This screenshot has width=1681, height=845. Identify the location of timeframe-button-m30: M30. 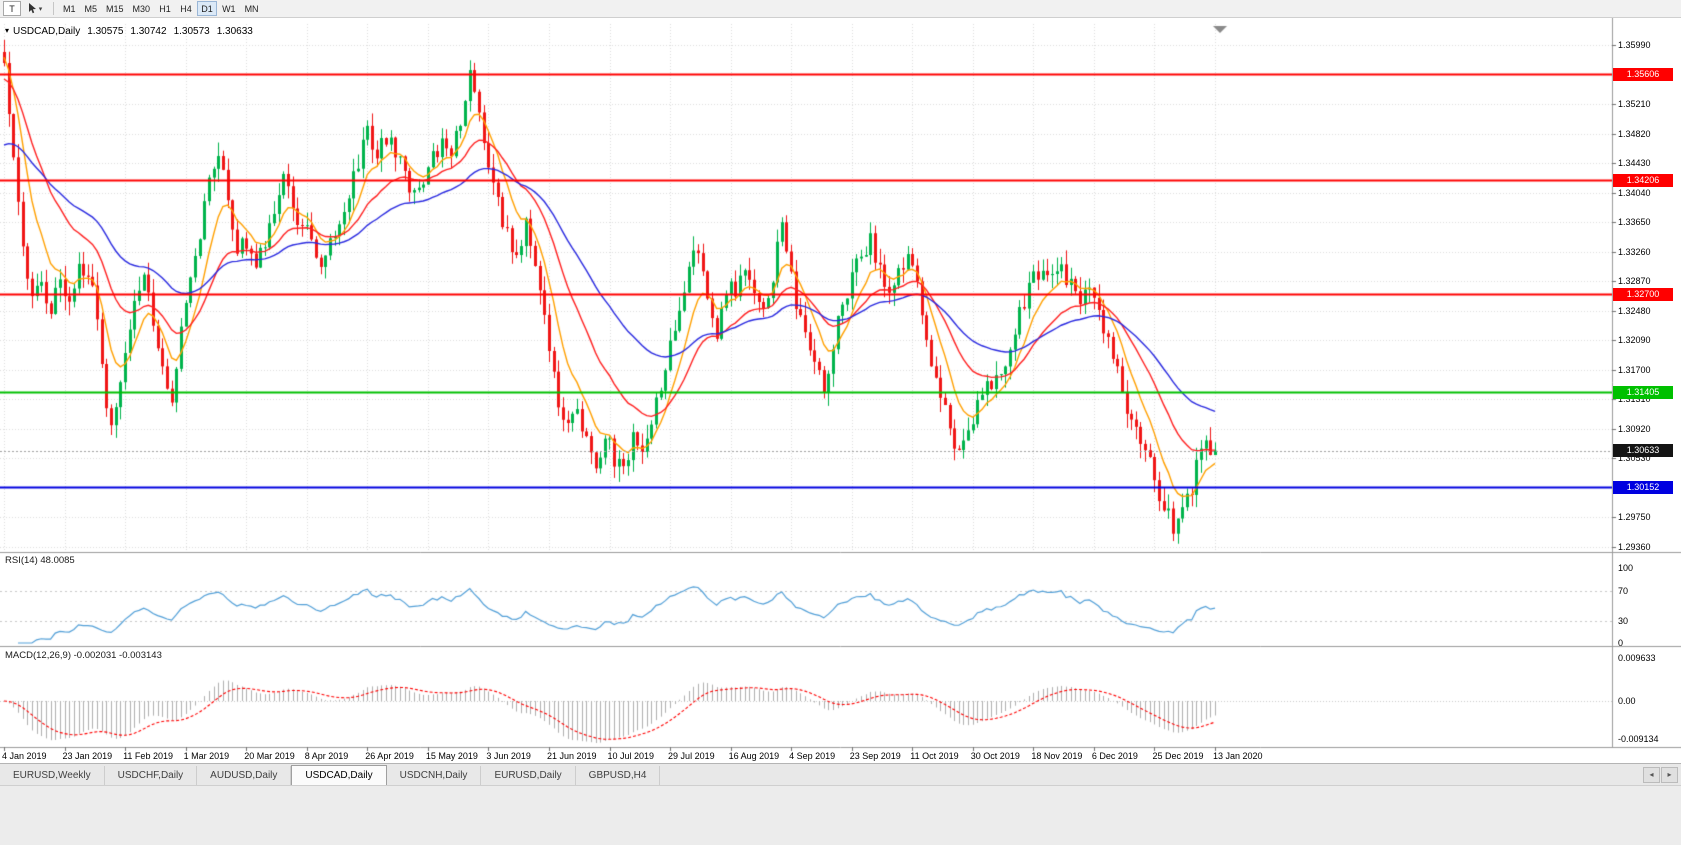
(142, 8).